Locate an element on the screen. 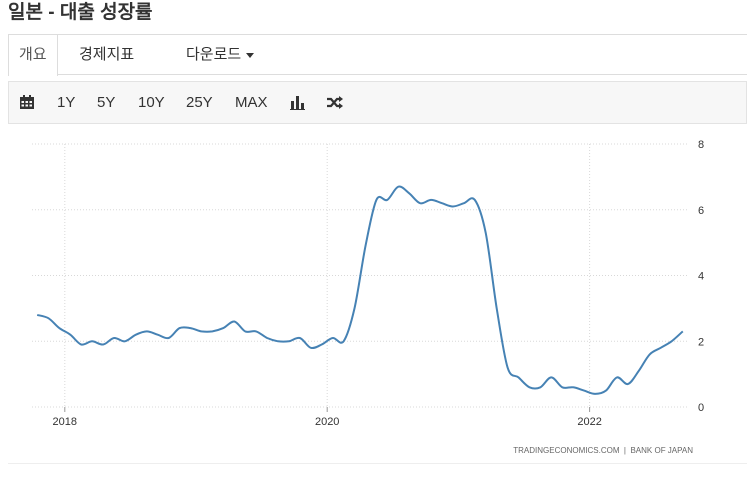 This screenshot has width=747, height=482. y-tick-label: 6 is located at coordinates (701, 211).